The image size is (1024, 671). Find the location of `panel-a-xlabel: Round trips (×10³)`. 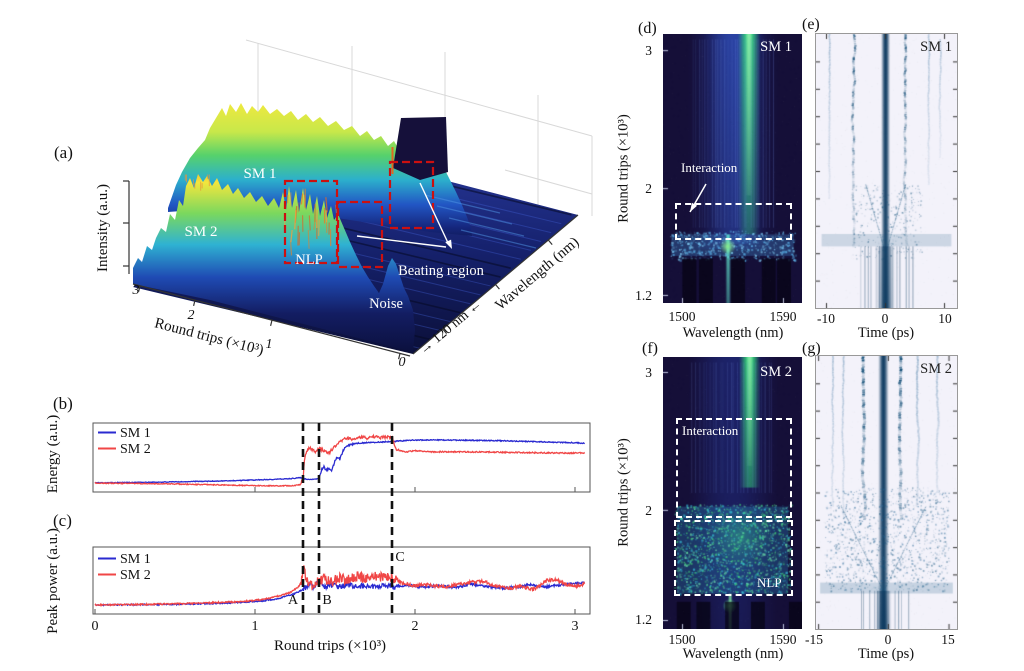

panel-a-xlabel: Round trips (×10³) is located at coordinates (209, 337).